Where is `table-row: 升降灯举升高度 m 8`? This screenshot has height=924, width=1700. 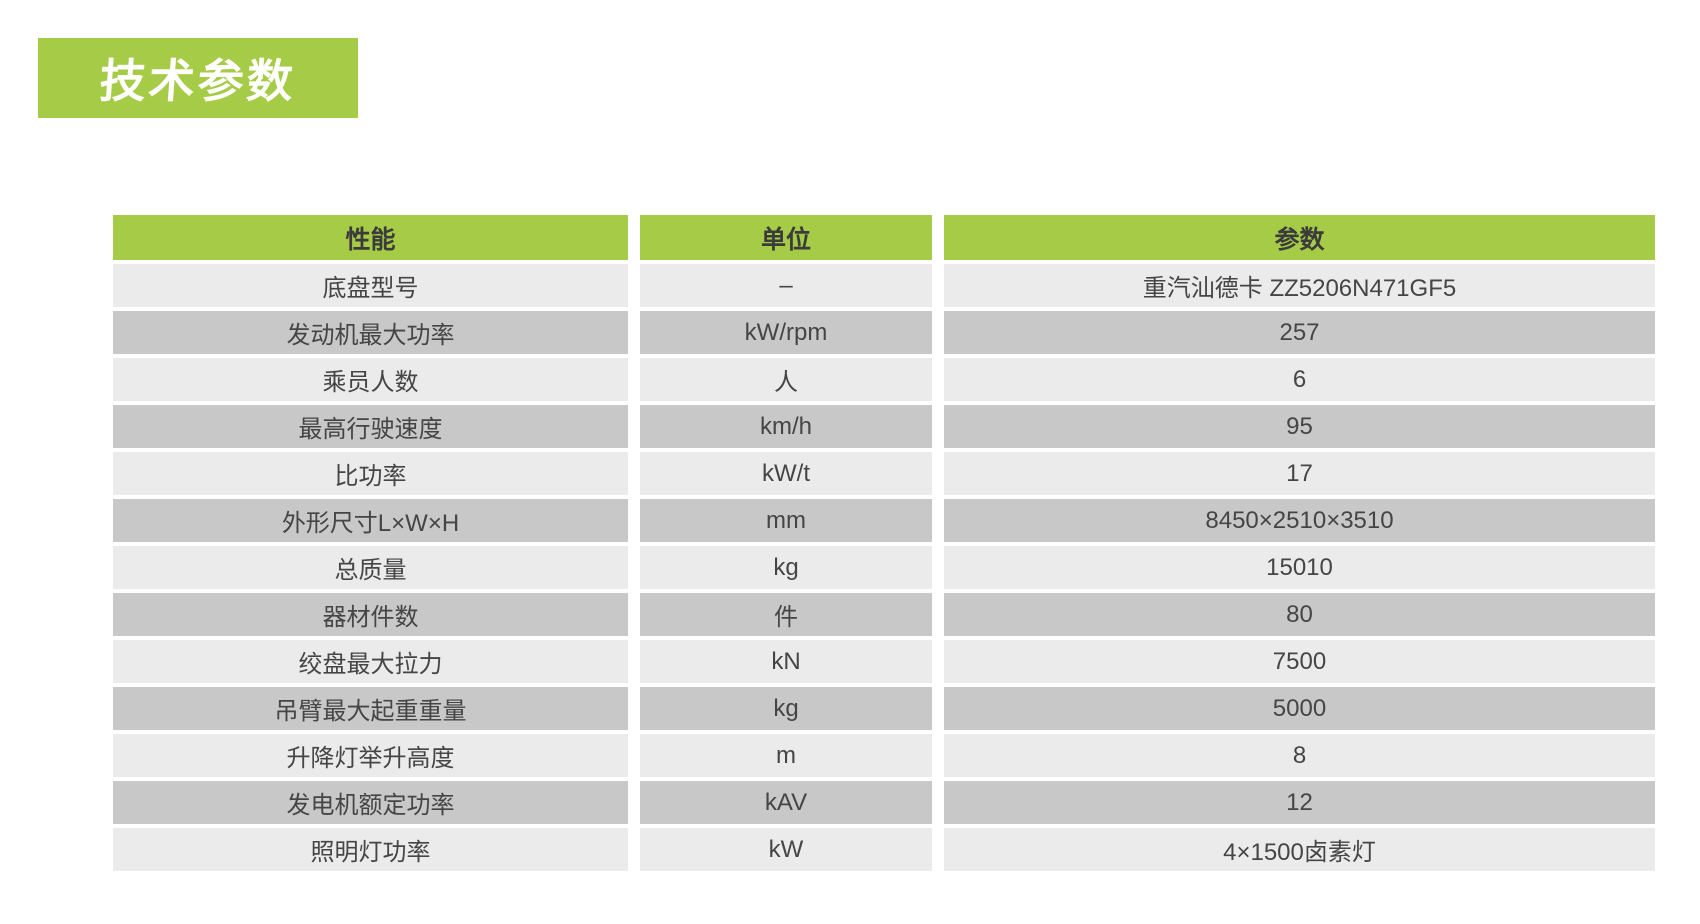 table-row: 升降灯举升高度 m 8 is located at coordinates (884, 755).